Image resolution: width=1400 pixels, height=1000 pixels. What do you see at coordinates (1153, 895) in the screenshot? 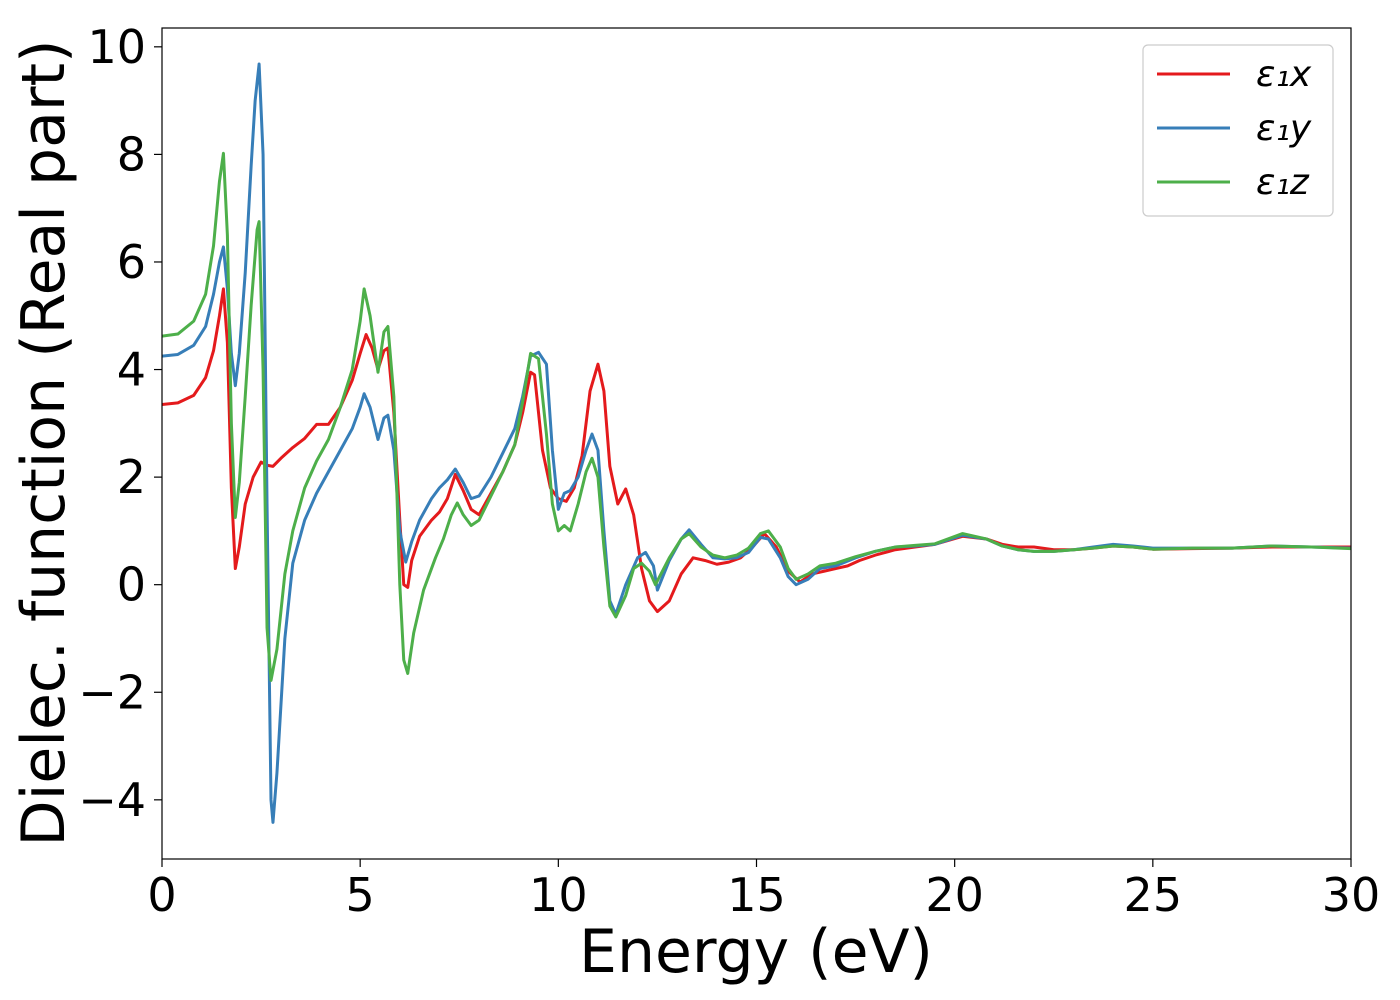
I see `x-tick-label: 25` at bounding box center [1153, 895].